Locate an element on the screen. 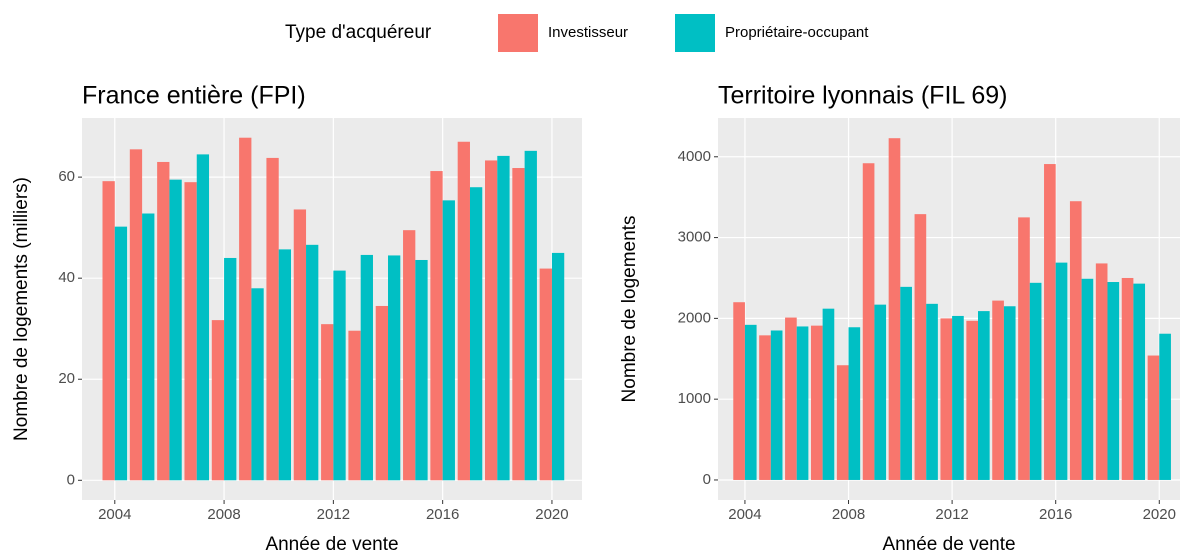 The image size is (1192, 557). chart-title: France entière (FPI) is located at coordinates (194, 96).